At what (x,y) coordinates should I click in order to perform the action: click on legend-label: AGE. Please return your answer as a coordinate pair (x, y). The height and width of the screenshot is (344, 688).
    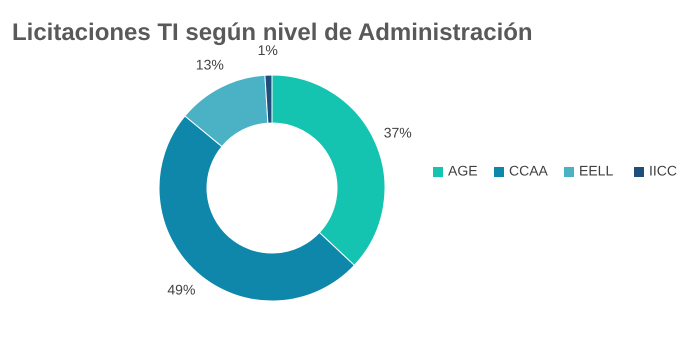
    Looking at the image, I should click on (463, 170).